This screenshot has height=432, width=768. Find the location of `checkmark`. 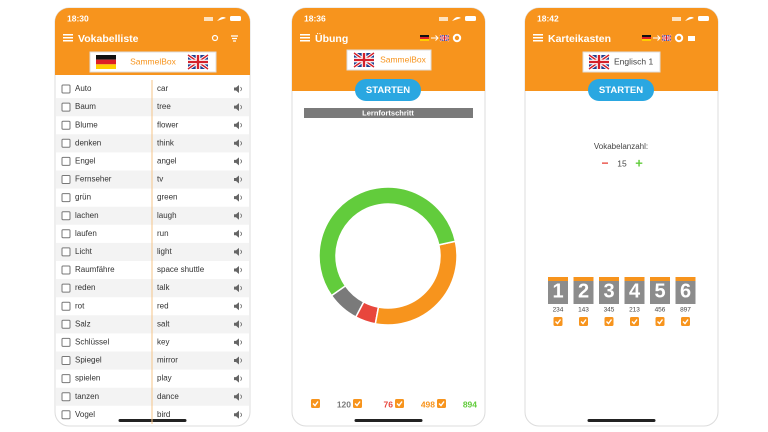

checkmark is located at coordinates (441, 404).